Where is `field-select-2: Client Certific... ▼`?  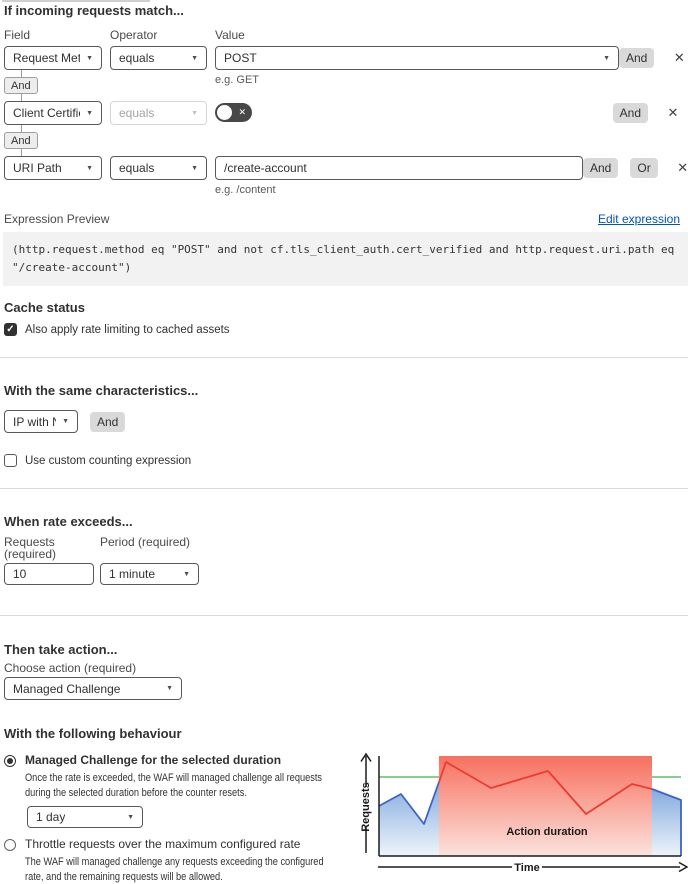 field-select-2: Client Certific... ▼ is located at coordinates (53, 113).